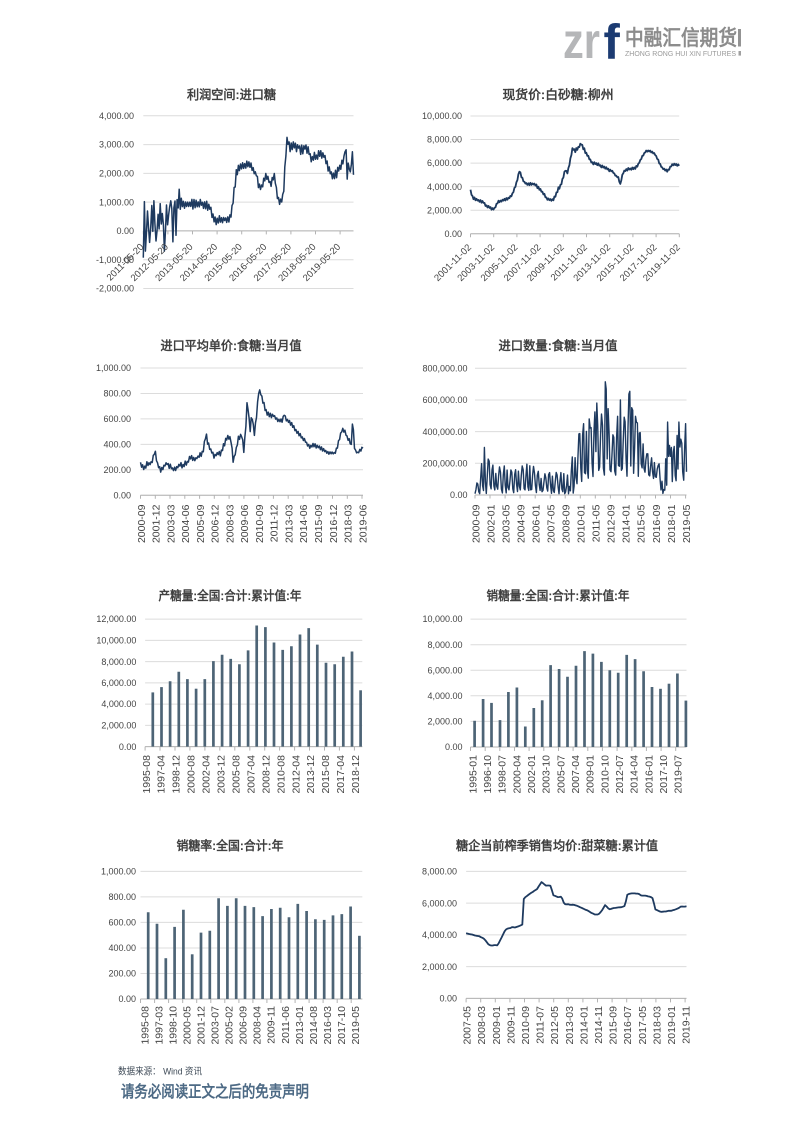 This screenshot has width=793, height=1127. I want to click on svg-text: 2010-08, so click(281, 774).